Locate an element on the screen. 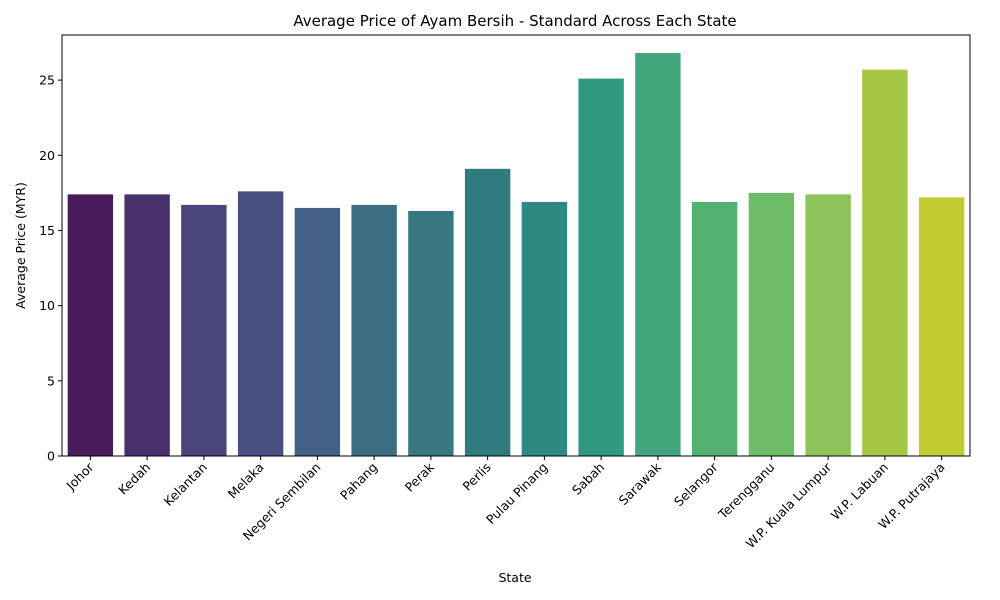  x-tick-label-kedah: Kedah is located at coordinates (134, 479).